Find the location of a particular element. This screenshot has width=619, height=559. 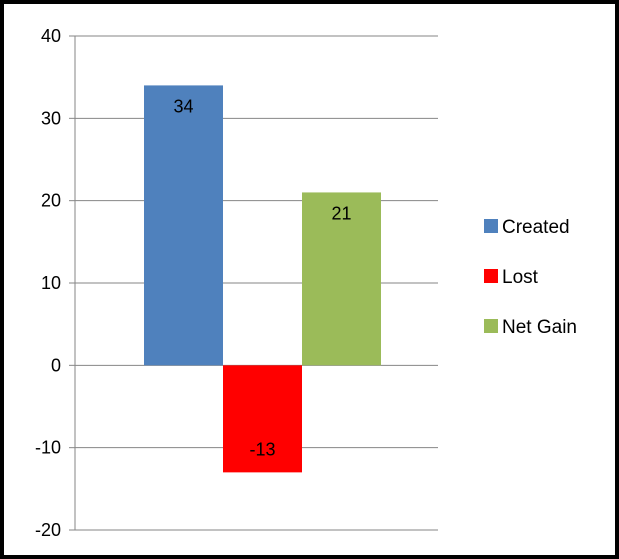

y-tick-label: -10 is located at coordinates (48, 448).